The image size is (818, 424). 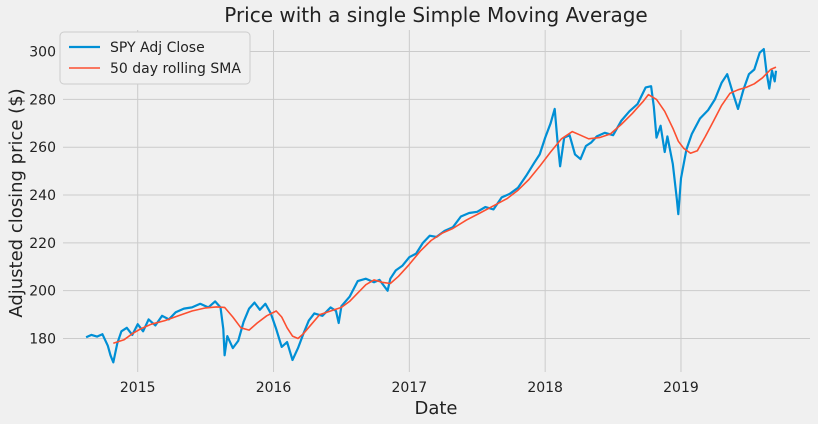 What do you see at coordinates (42, 196) in the screenshot?
I see `y-tick-label: 240` at bounding box center [42, 196].